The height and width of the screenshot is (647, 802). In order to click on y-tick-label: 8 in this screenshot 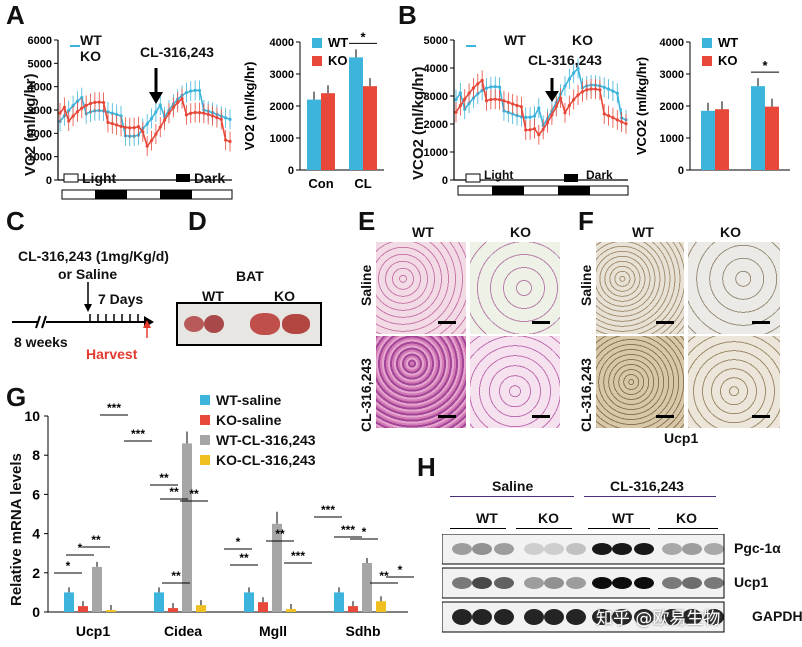, I will do `click(36, 455)`.